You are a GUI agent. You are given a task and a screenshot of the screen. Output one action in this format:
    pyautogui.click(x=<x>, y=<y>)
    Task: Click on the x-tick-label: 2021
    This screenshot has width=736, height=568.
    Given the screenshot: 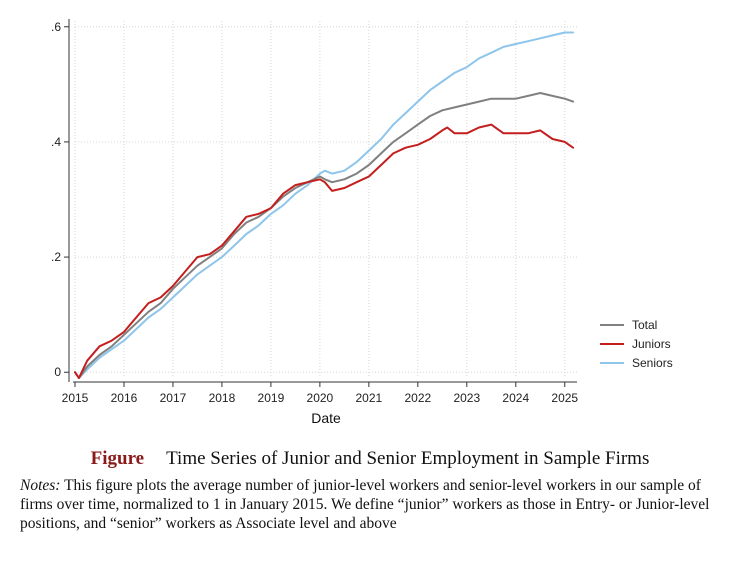 What is the action you would take?
    pyautogui.click(x=369, y=398)
    